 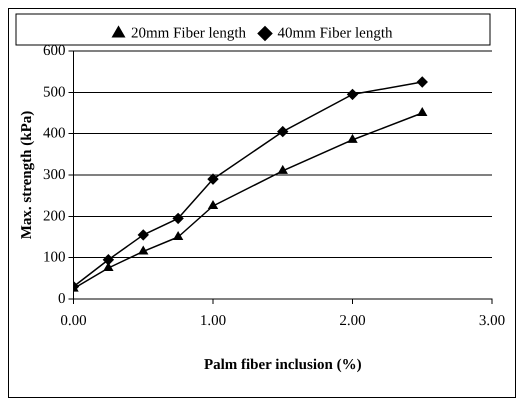 What do you see at coordinates (54, 258) in the screenshot?
I see `y-tick-label: 100` at bounding box center [54, 258].